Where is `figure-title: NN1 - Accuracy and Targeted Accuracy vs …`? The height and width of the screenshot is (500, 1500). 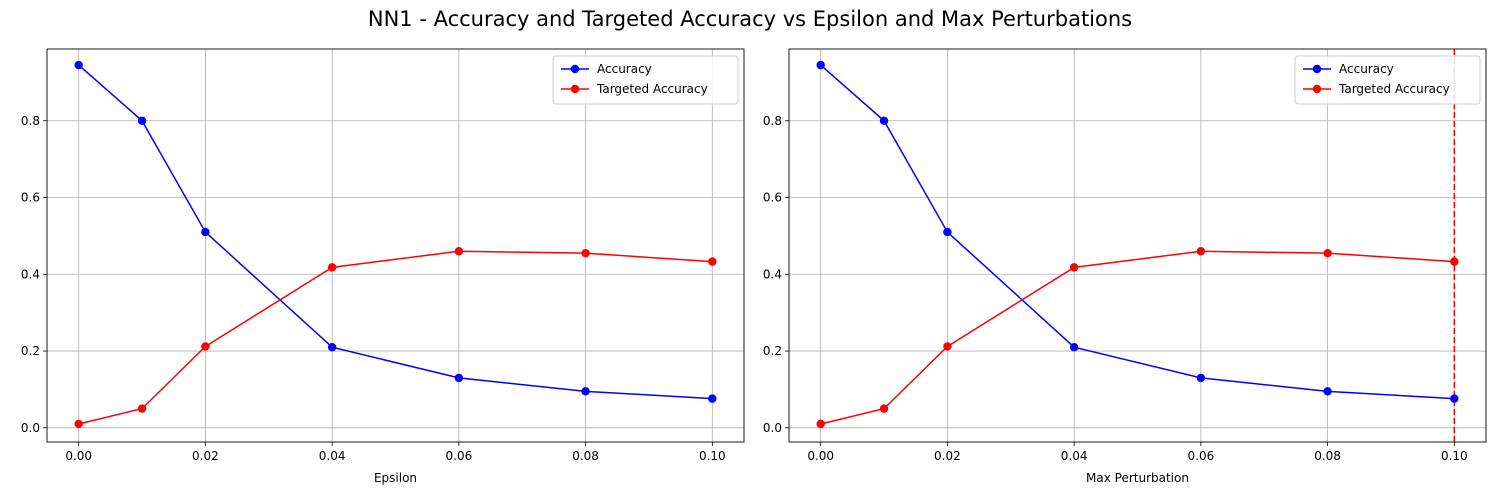 figure-title: NN1 - Accuracy and Targeted Accuracy vs … is located at coordinates (750, 19).